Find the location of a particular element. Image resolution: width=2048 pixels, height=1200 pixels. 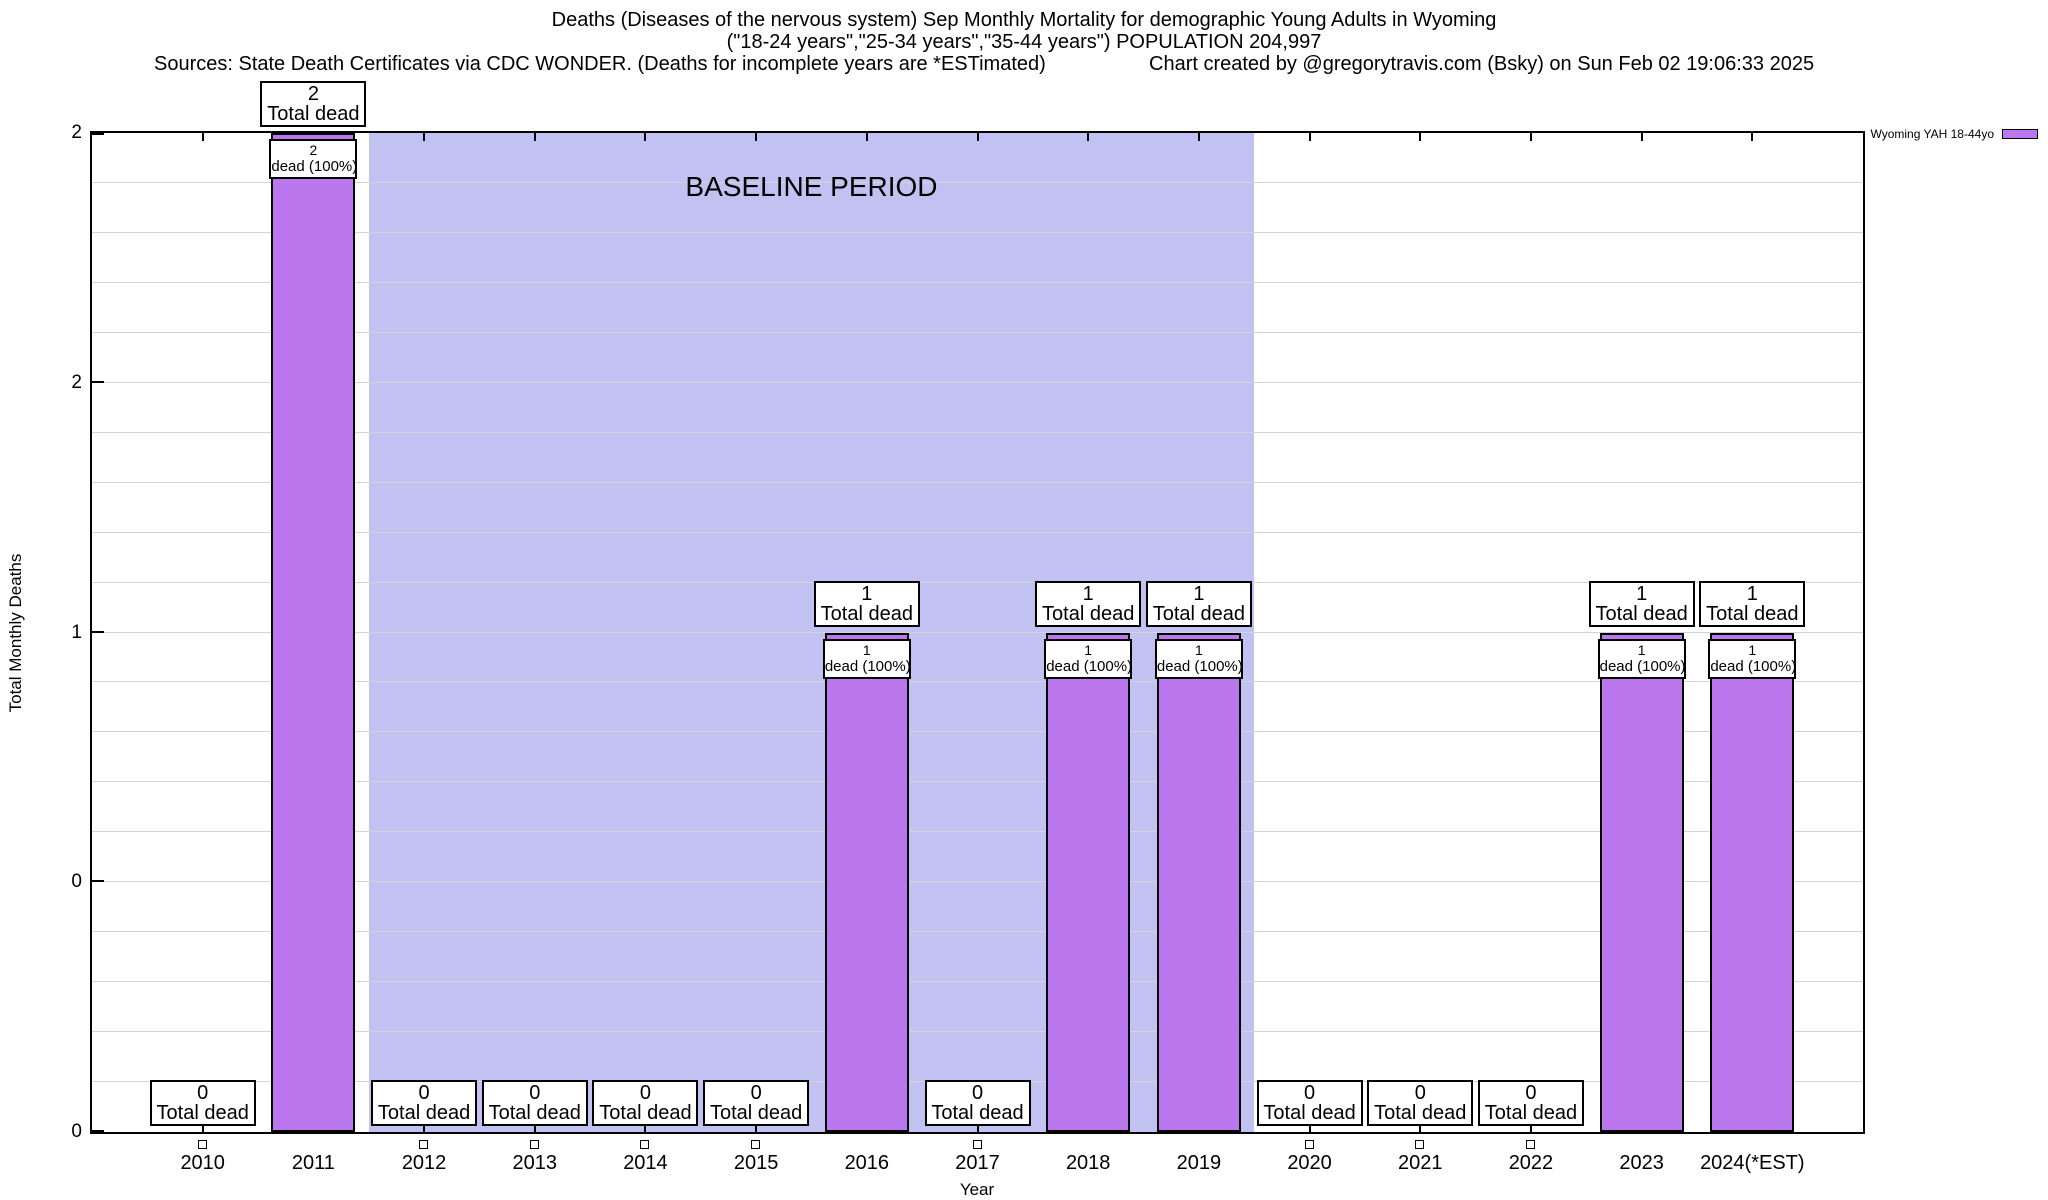

legend: Wyoming YAH 18-44yo is located at coordinates (1954, 134).